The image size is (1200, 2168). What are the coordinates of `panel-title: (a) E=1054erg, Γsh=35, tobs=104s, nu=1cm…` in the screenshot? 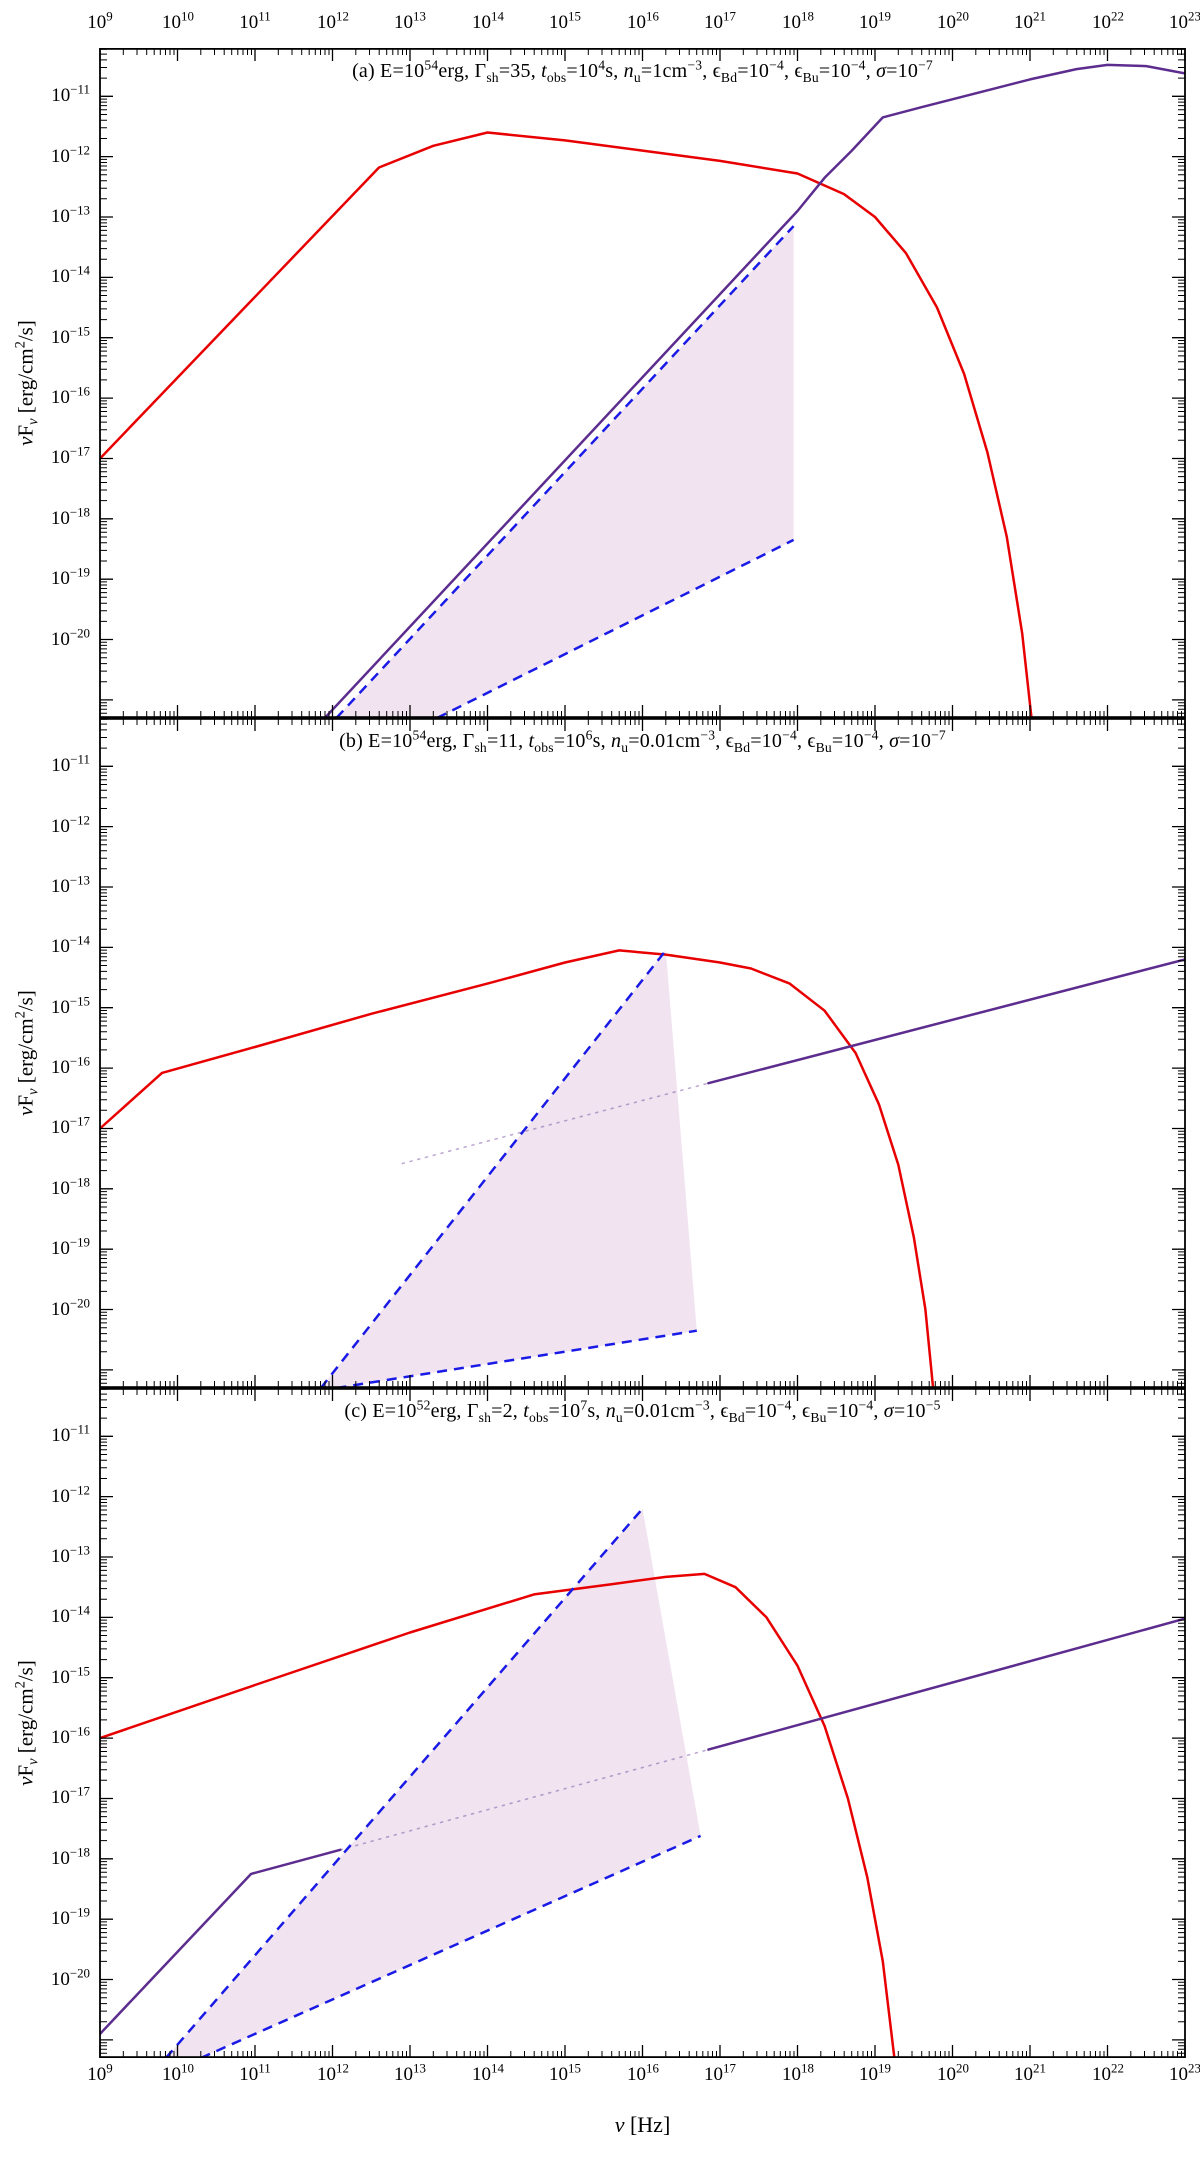 It's located at (642, 71).